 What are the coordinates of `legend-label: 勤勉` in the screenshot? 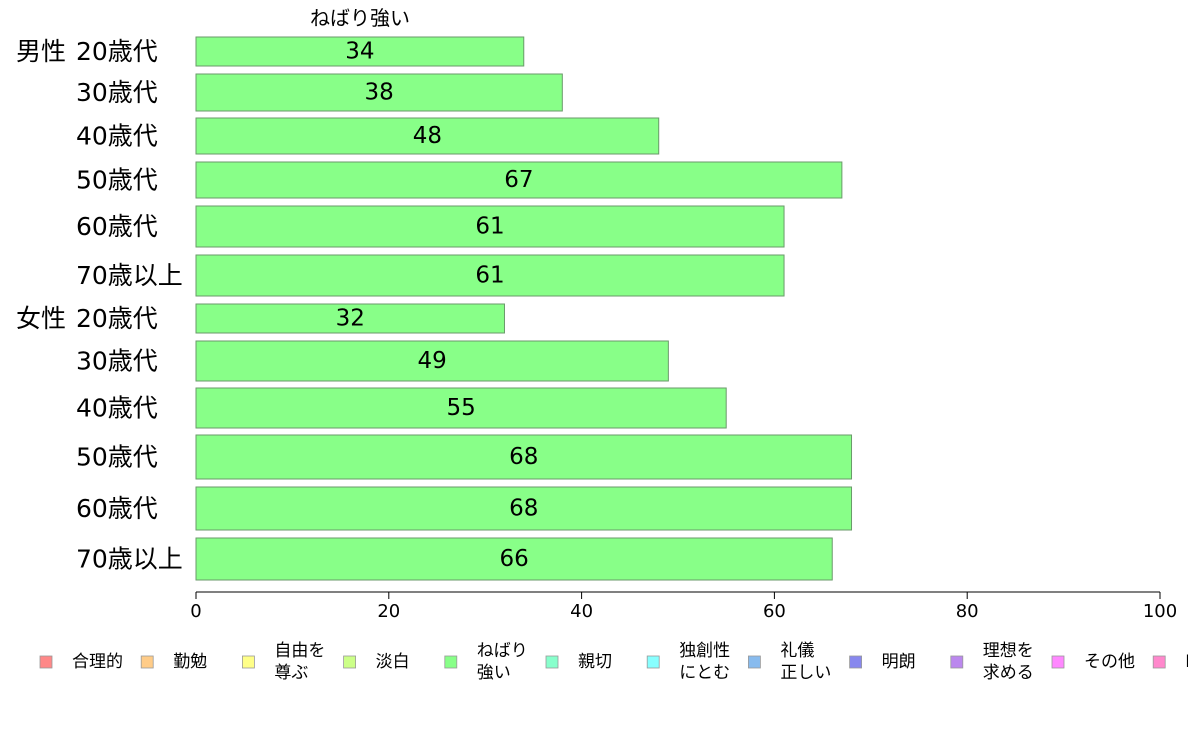 It's located at (190, 662).